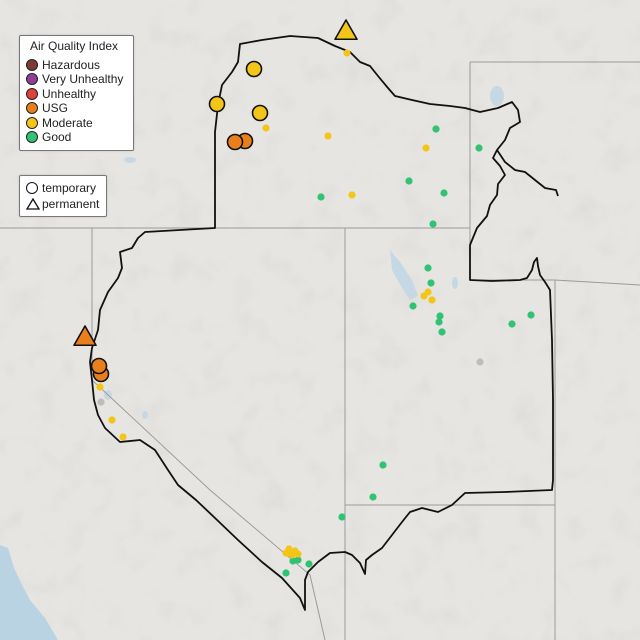  What do you see at coordinates (71, 65) in the screenshot?
I see `legend-label: Hazardous` at bounding box center [71, 65].